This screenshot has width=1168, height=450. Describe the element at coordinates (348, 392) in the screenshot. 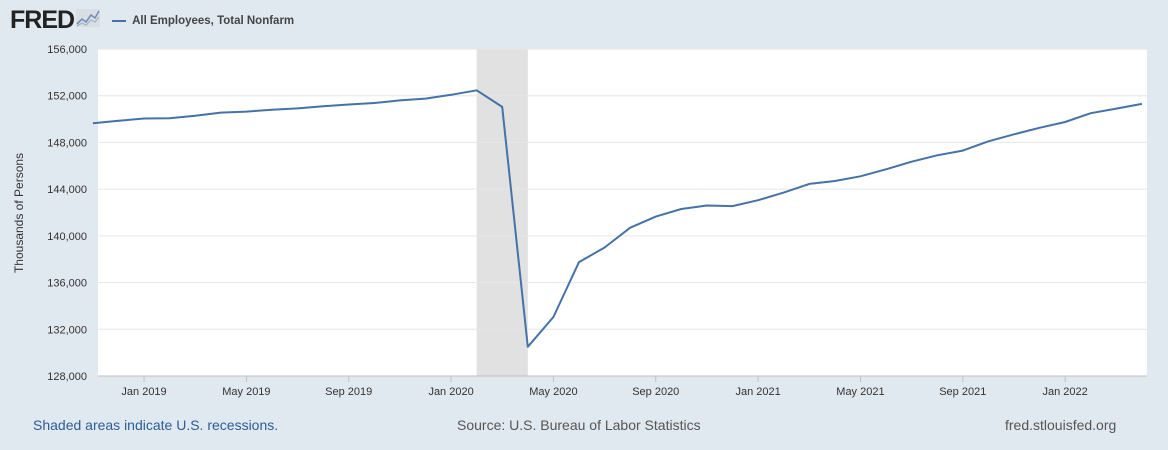

I see `x-tick-label: Sep 2019` at that location.